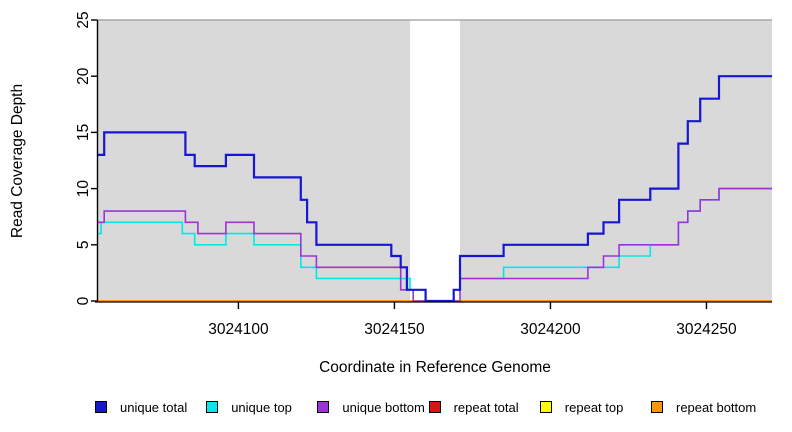 The height and width of the screenshot is (432, 792). What do you see at coordinates (486, 407) in the screenshot?
I see `legend-label: repeat total` at bounding box center [486, 407].